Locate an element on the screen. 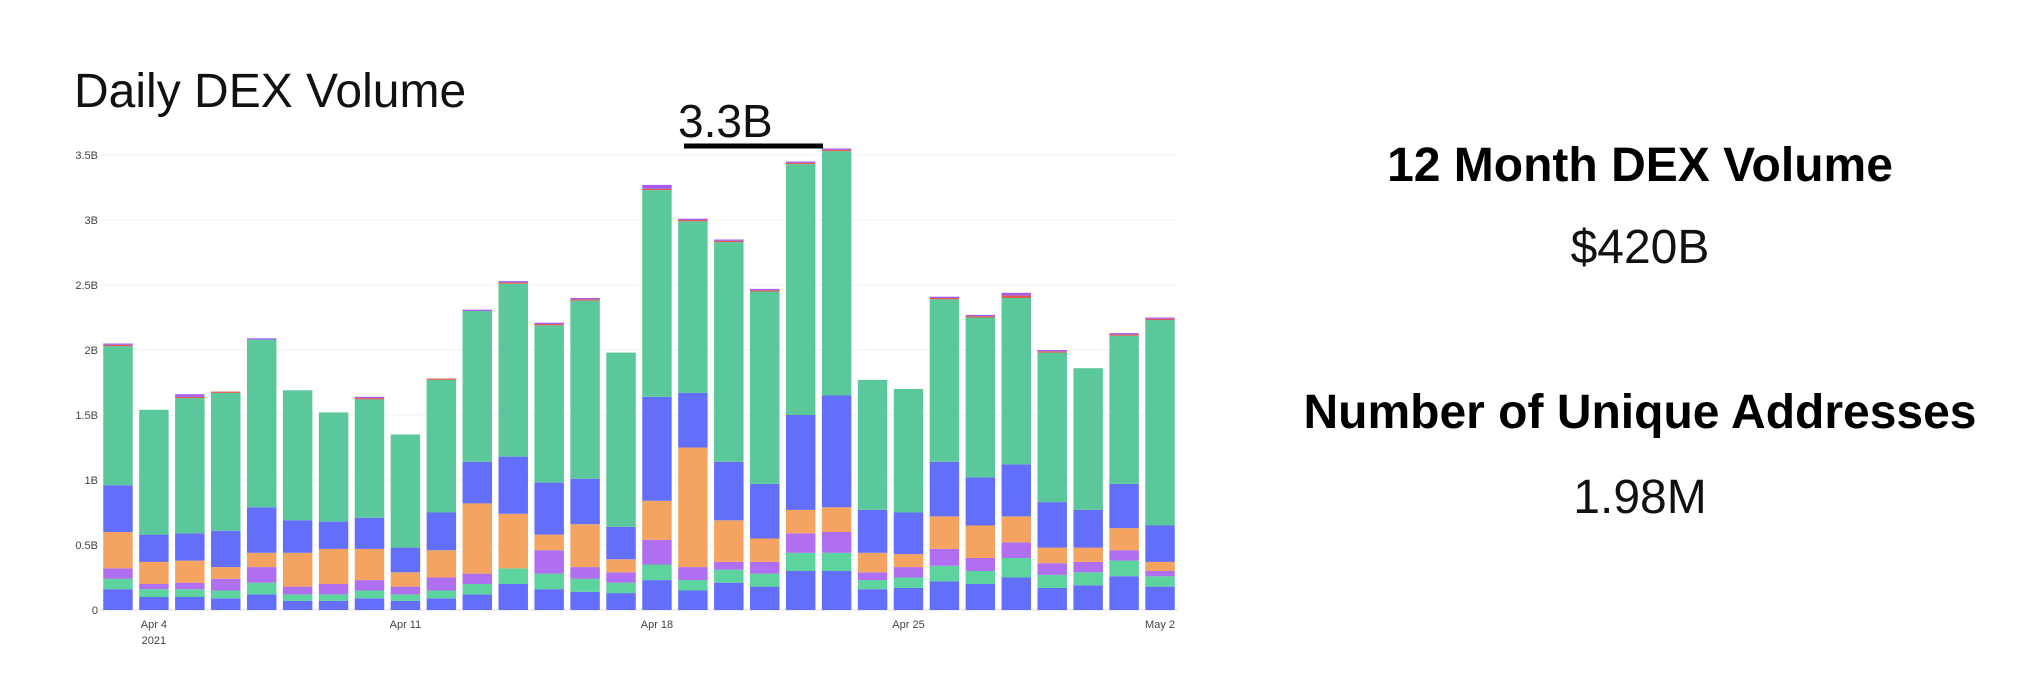 Image resolution: width=2028 pixels, height=674 pixels. y-tick-label: 2B is located at coordinates (91, 351).